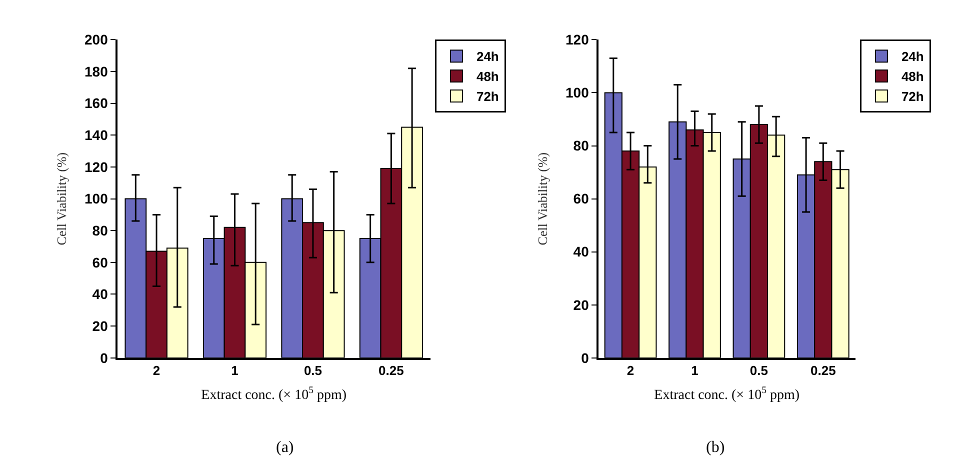  Describe the element at coordinates (96, 71) in the screenshot. I see `y-tick-label: 180` at that location.